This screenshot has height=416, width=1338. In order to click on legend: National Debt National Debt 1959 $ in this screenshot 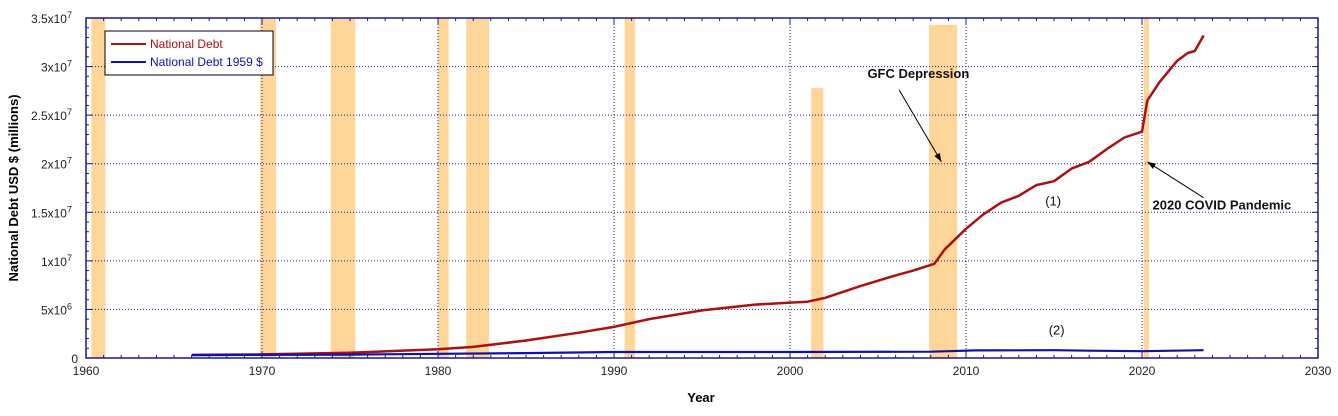, I will do `click(189, 53)`.